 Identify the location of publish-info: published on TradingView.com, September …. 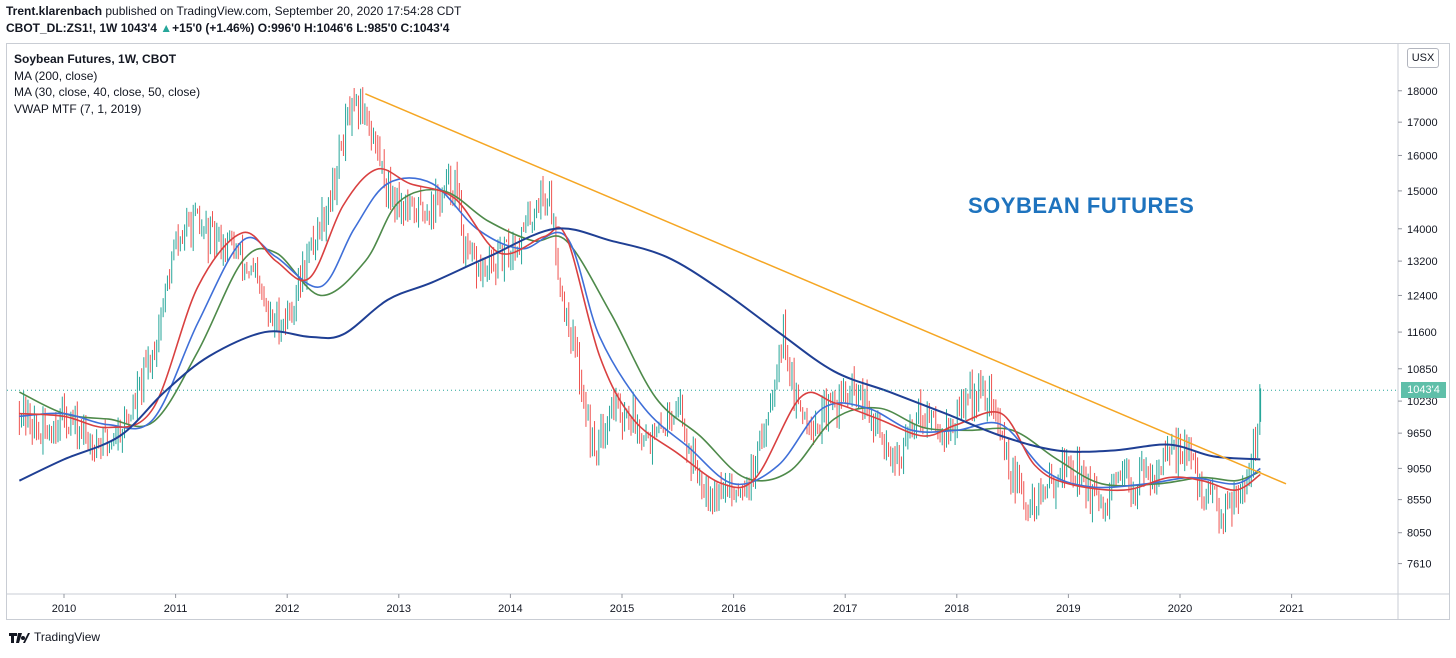
(282, 11).